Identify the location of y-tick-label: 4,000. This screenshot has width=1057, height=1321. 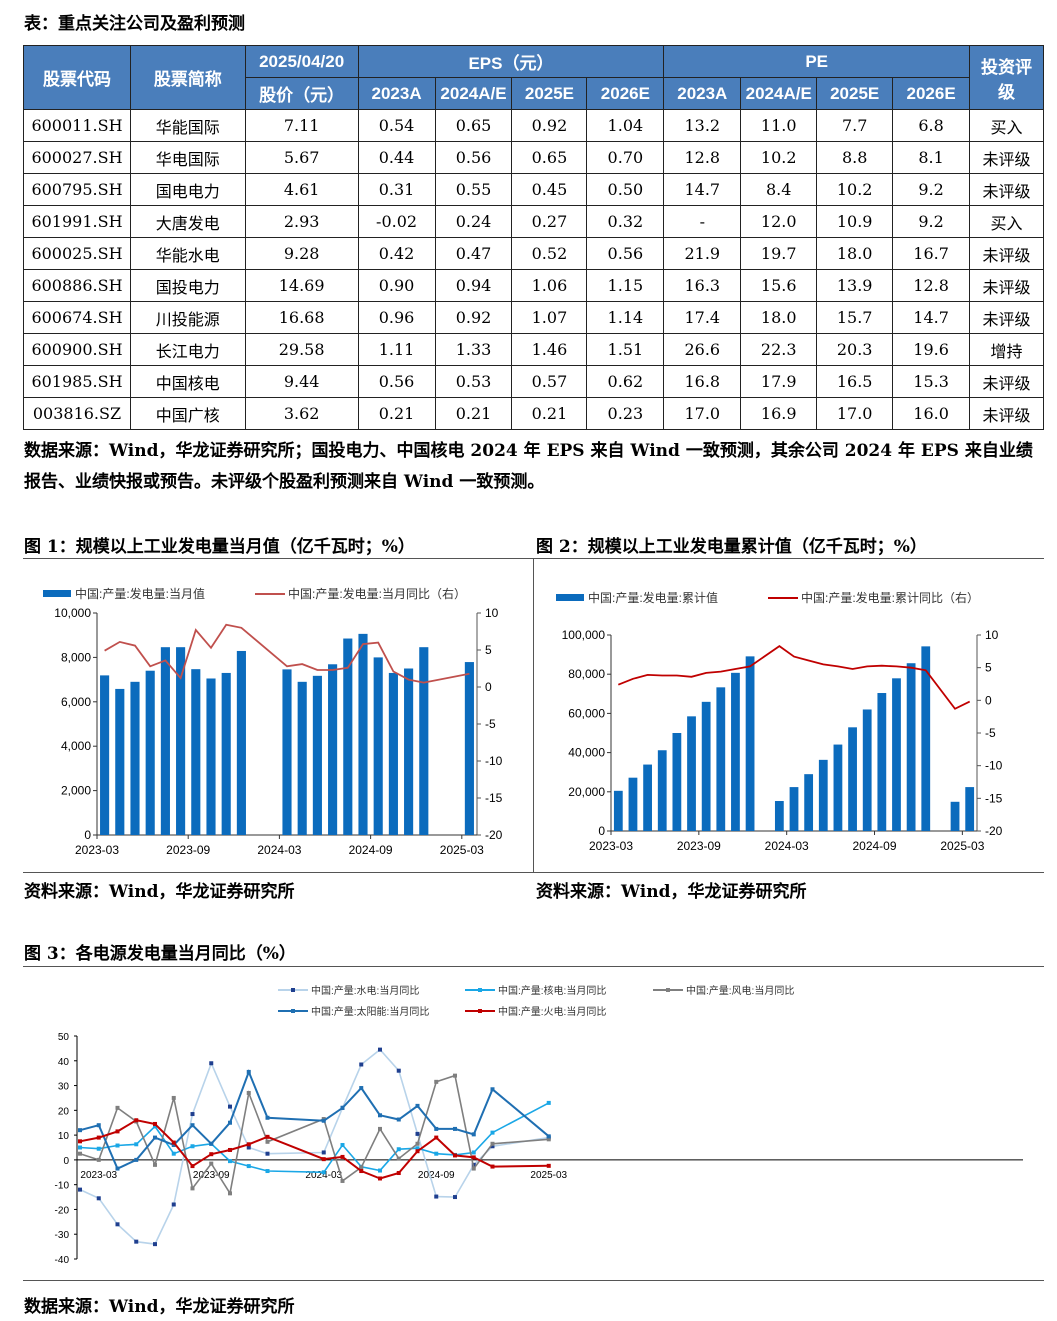
(76, 746).